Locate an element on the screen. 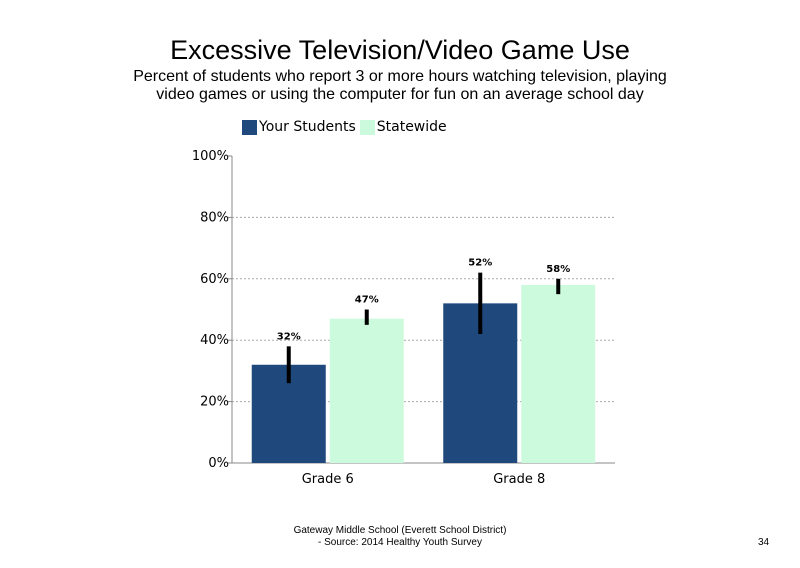 The image size is (800, 568). legend-label-statewide: Statewide is located at coordinates (411, 127).